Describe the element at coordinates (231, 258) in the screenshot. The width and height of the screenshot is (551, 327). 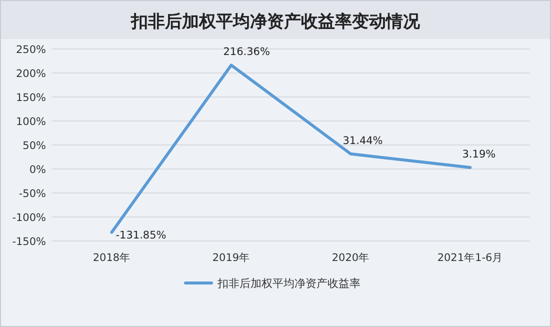
I see `x-tick-label: 2019年` at that location.